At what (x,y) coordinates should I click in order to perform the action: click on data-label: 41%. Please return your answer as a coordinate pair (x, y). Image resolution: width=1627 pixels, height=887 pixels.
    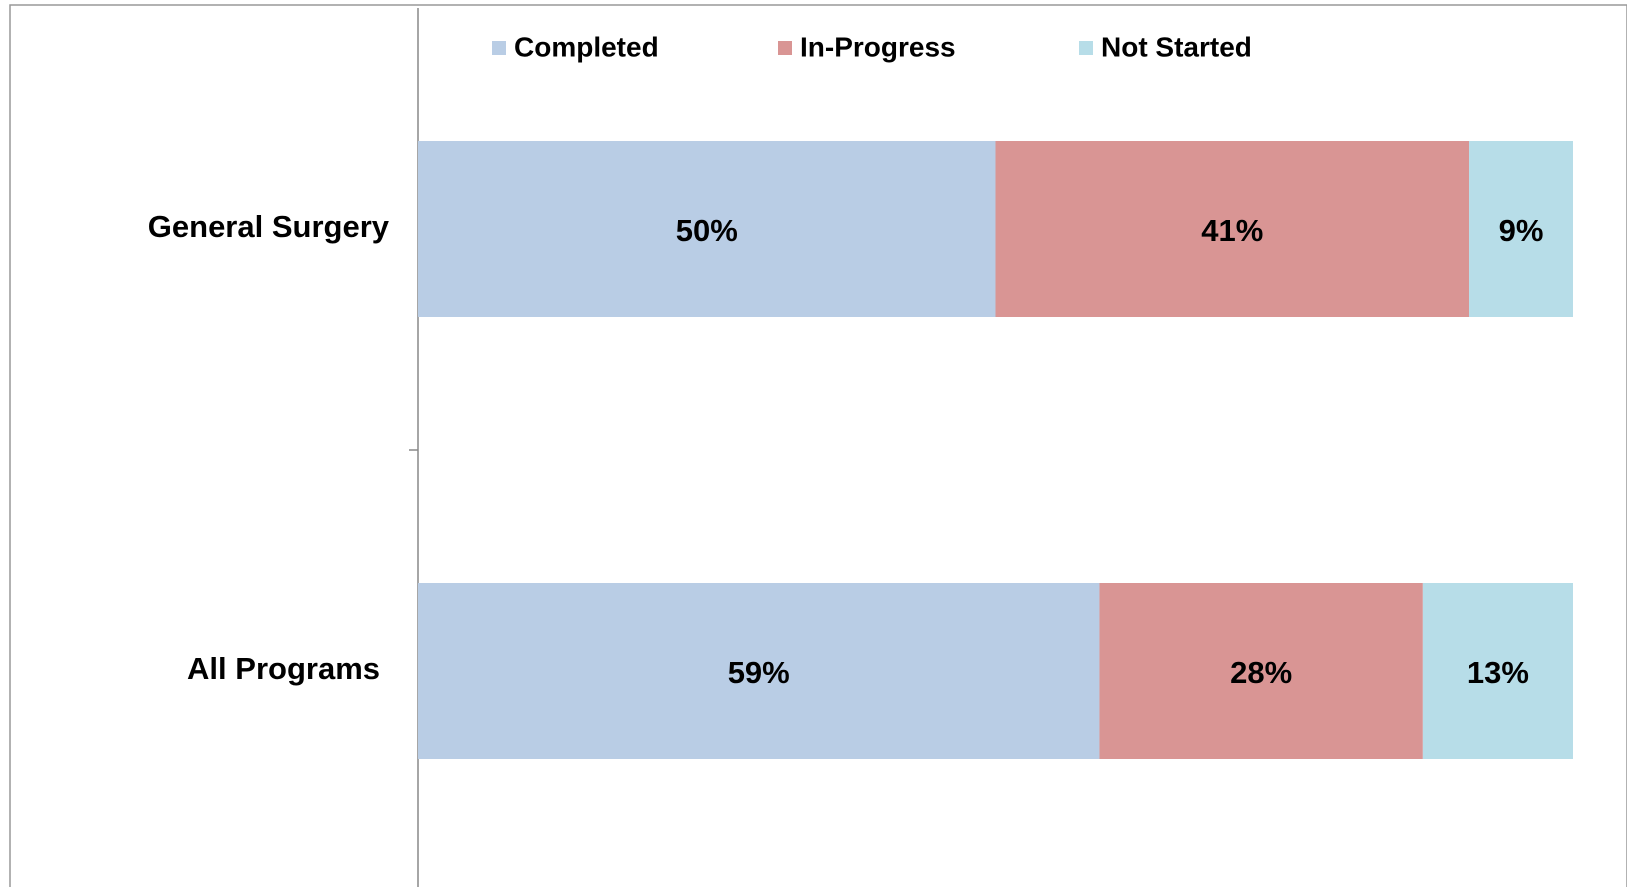
    Looking at the image, I should click on (1232, 230).